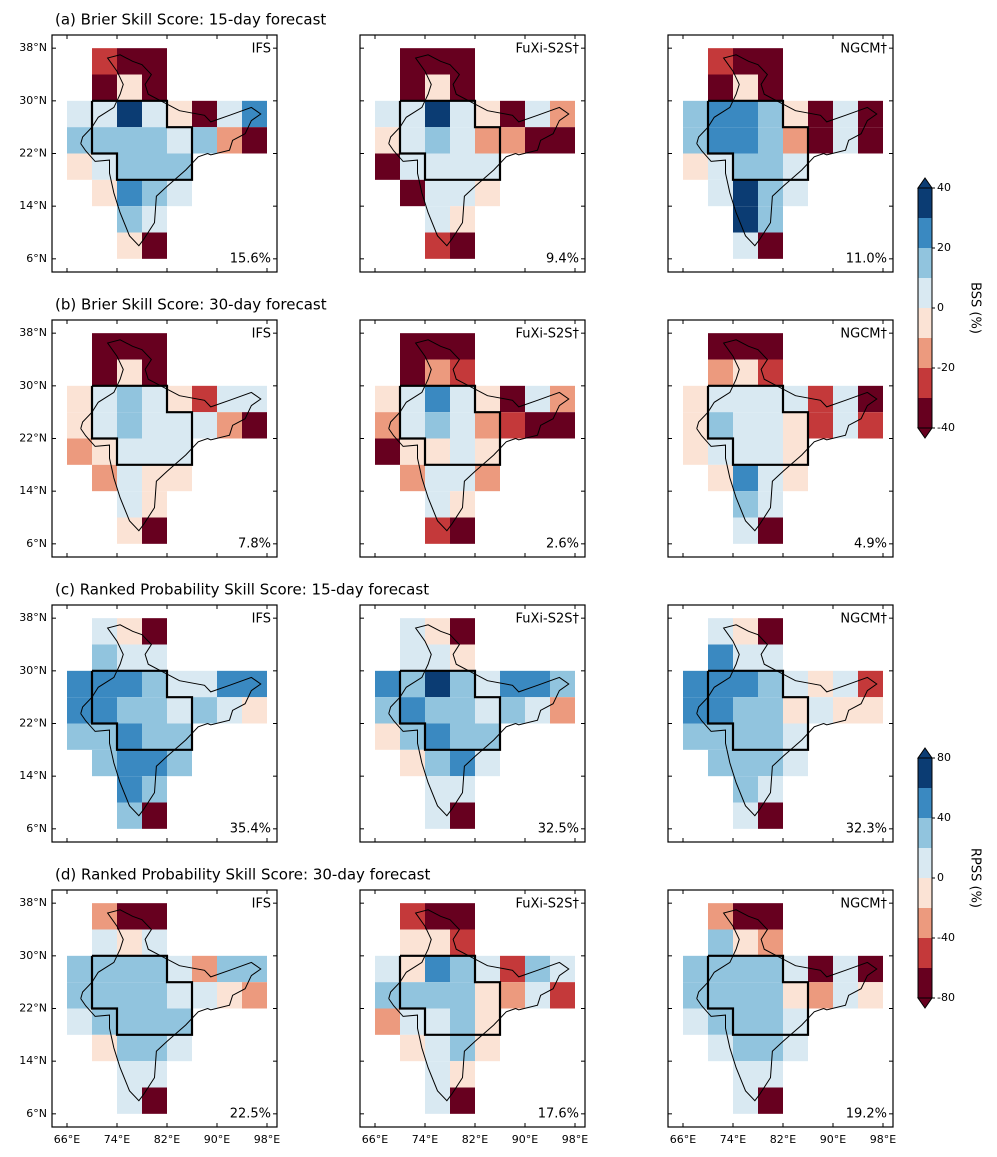 This screenshot has height=1157, width=997. Describe the element at coordinates (33, 617) in the screenshot. I see `y-tick-label: 38°N` at that location.